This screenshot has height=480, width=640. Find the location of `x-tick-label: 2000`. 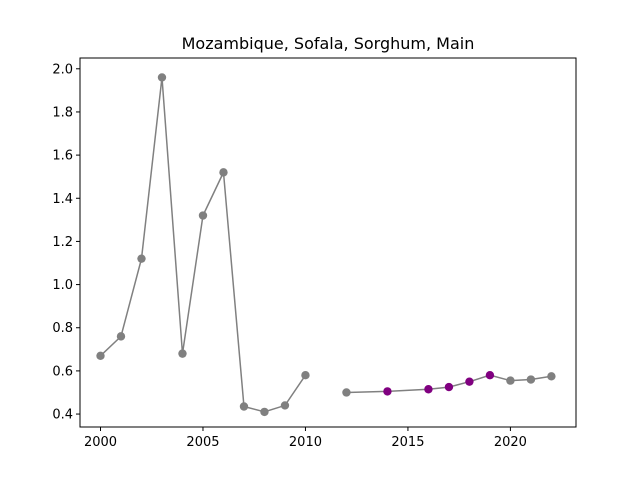

x-tick-label: 2000 is located at coordinates (100, 442).